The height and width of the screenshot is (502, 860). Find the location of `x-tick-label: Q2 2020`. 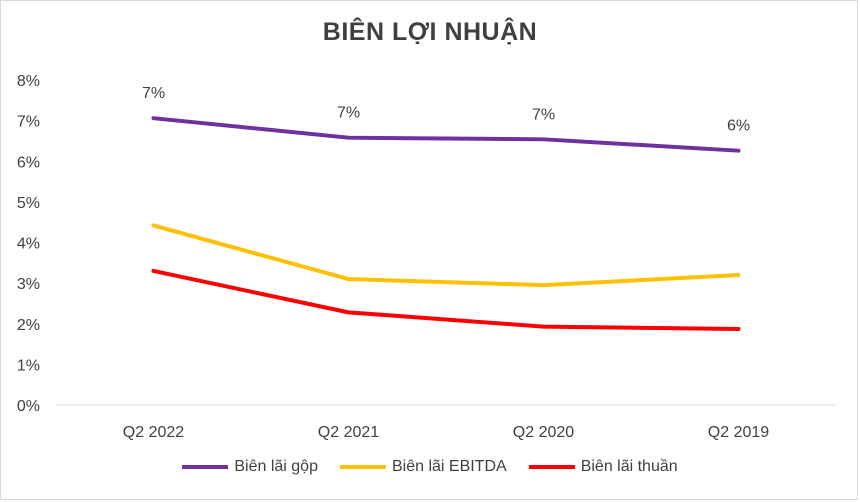

x-tick-label: Q2 2020 is located at coordinates (543, 432).